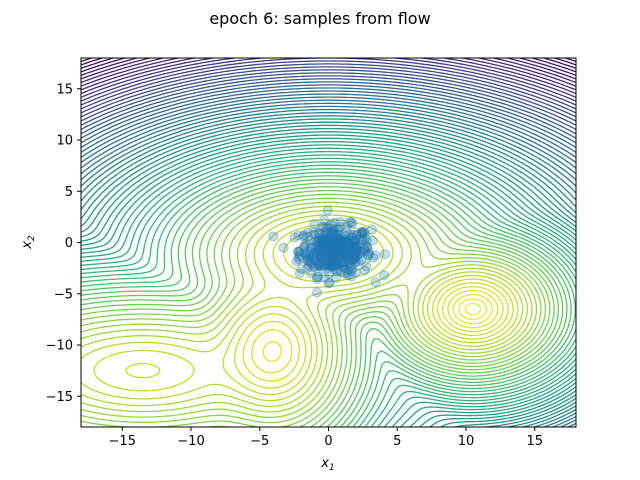 The width and height of the screenshot is (640, 480). What do you see at coordinates (328, 441) in the screenshot?
I see `x-tick-label: 0` at bounding box center [328, 441].